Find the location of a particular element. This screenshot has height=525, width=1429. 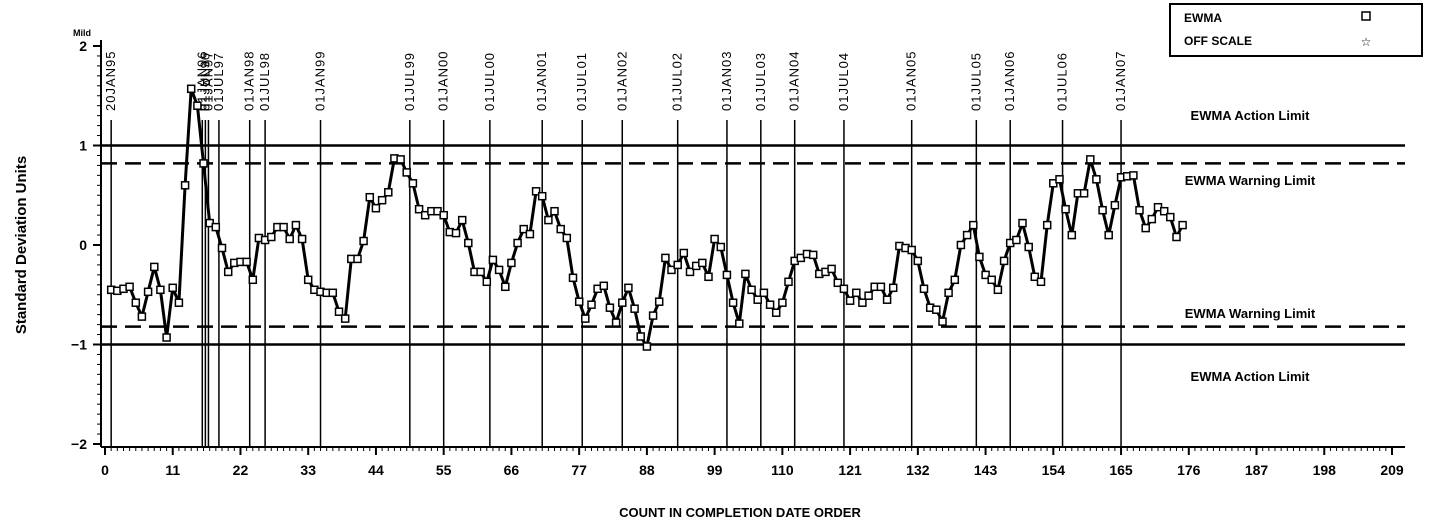

date-marker-label: 01JAN01 is located at coordinates (541, 81).